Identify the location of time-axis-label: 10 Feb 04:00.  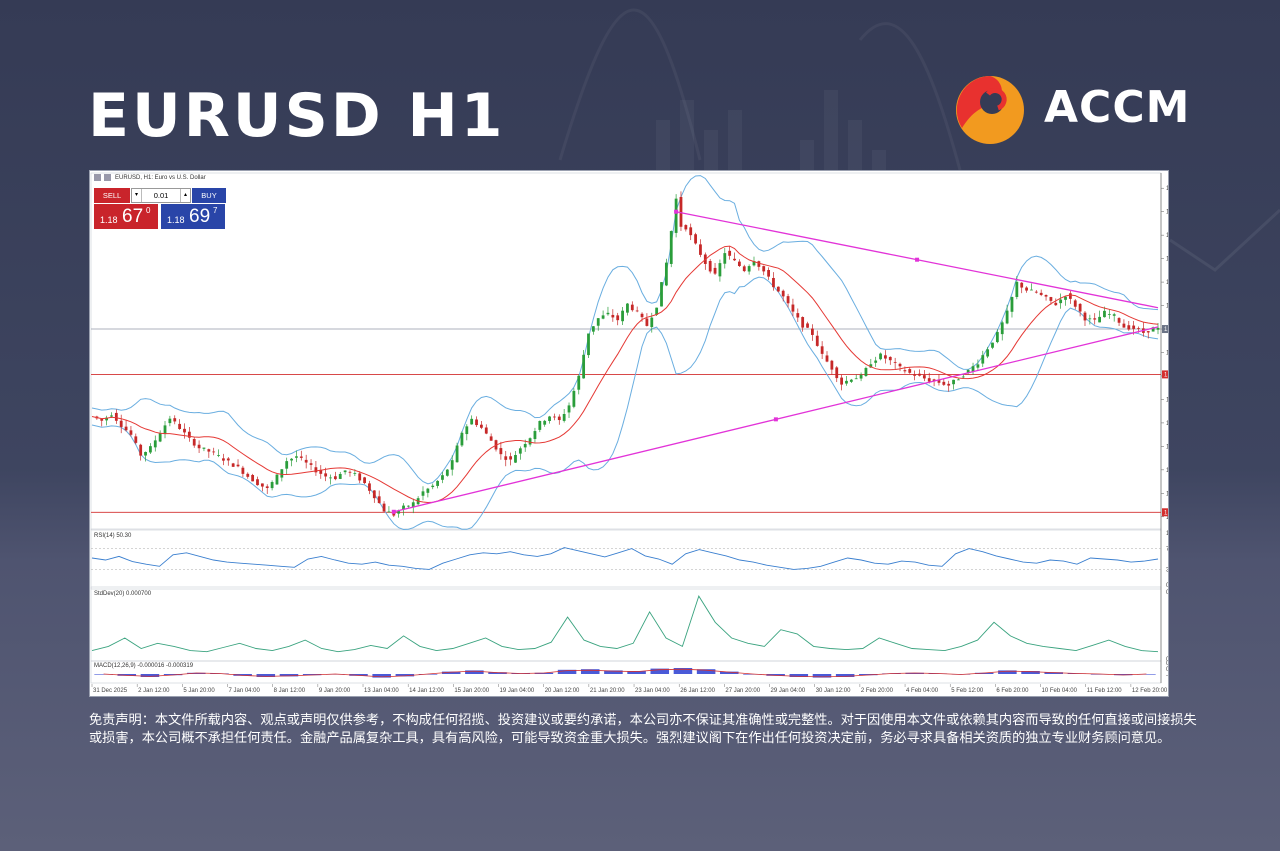
(1060, 691).